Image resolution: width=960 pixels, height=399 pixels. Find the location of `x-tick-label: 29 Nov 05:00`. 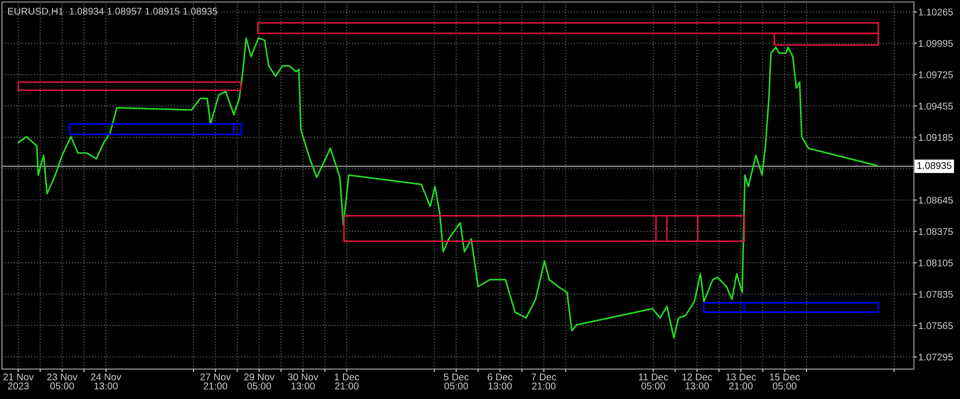

x-tick-label: 29 Nov 05:00 is located at coordinates (259, 382).